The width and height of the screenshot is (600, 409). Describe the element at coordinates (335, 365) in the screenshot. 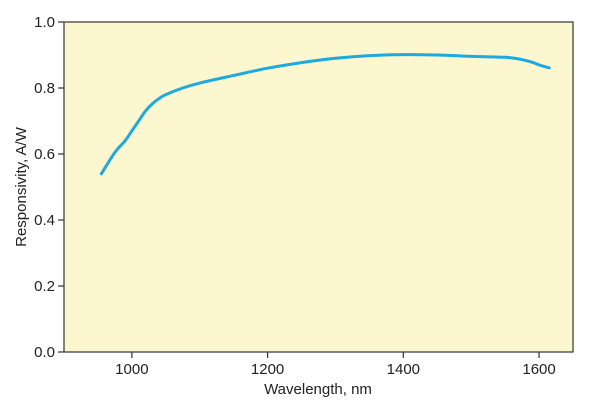

I see `x-axis-ticks: 1000 1200 1400 1600` at that location.